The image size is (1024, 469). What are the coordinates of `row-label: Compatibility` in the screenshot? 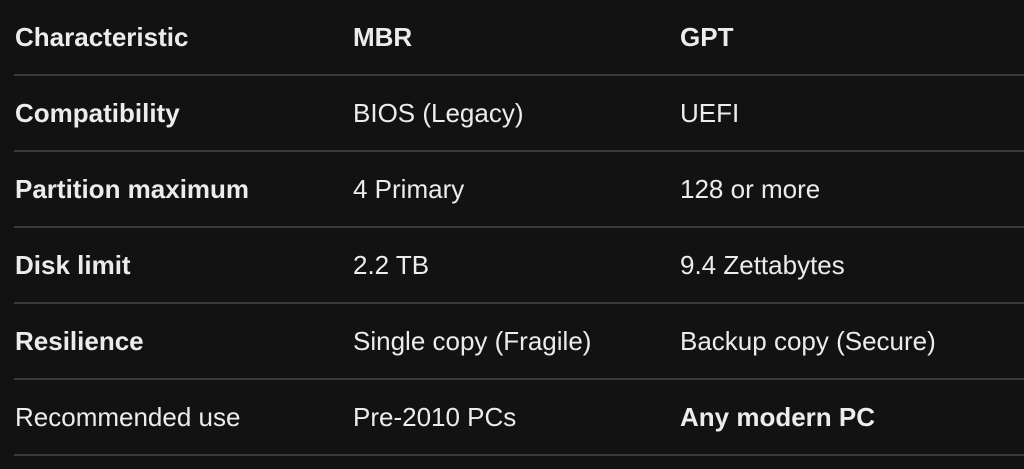 It's located at (97, 113).